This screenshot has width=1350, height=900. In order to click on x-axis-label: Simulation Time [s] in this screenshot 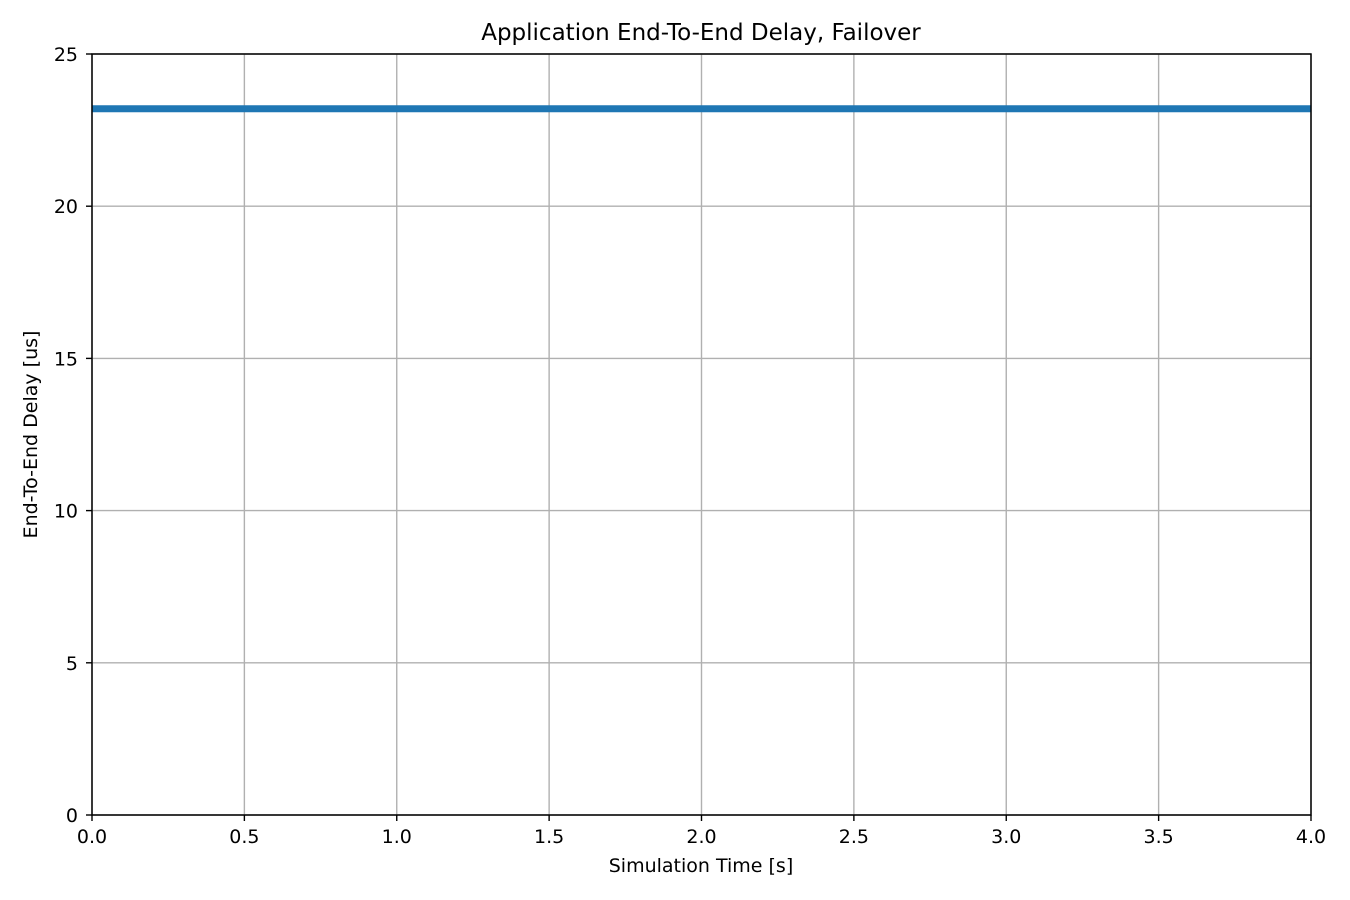, I will do `click(701, 866)`.